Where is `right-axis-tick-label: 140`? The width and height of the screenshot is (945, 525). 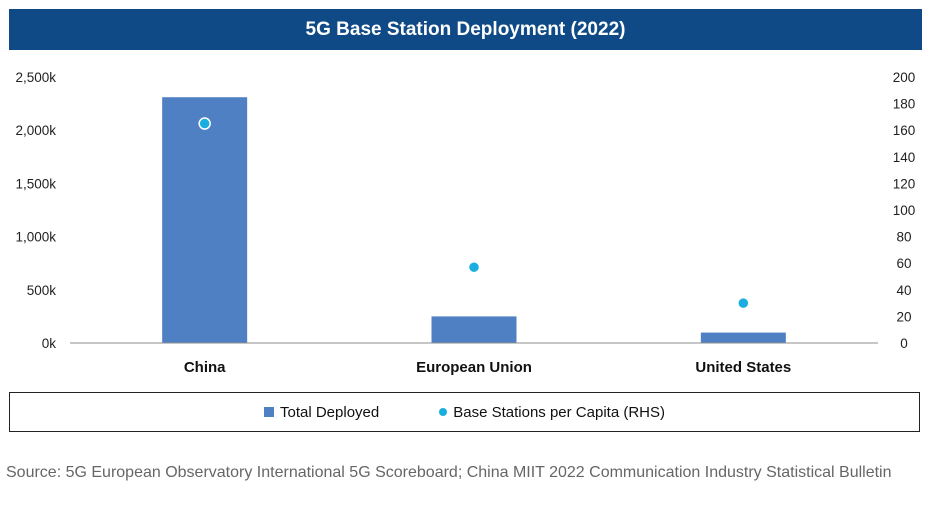 right-axis-tick-label: 140 is located at coordinates (904, 157).